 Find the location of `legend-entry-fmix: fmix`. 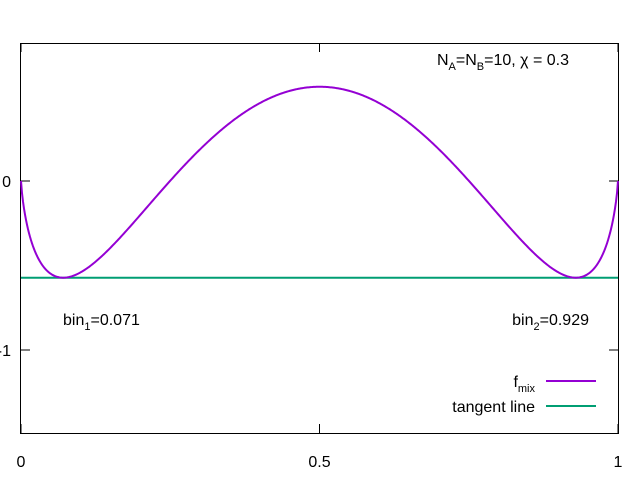

legend-entry-fmix: fmix is located at coordinates (554, 384).